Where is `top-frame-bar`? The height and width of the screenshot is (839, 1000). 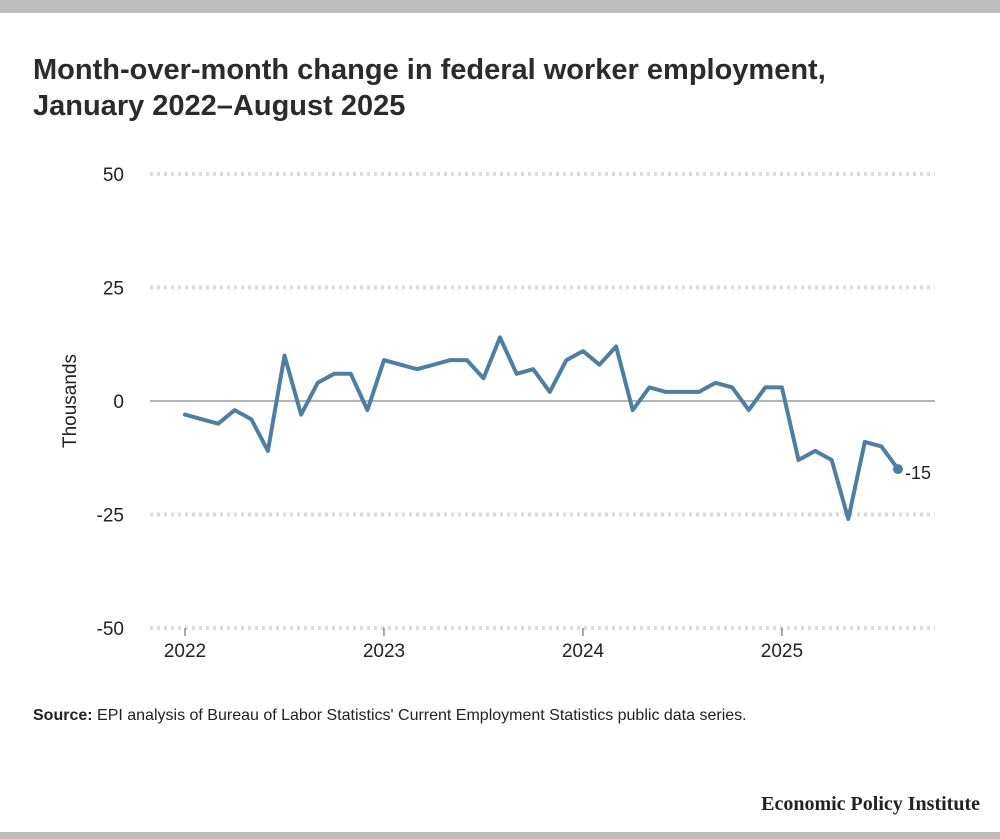
top-frame-bar is located at coordinates (500, 6).